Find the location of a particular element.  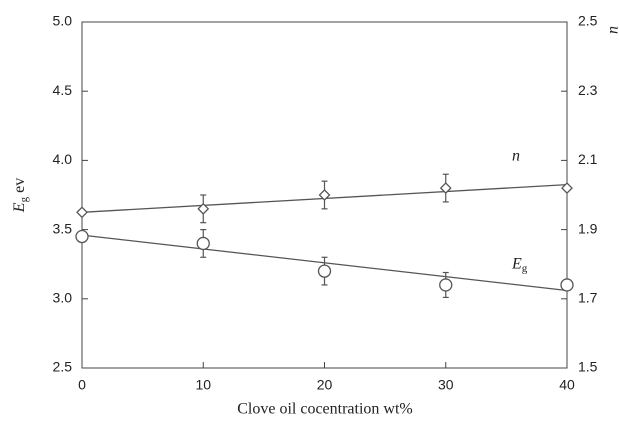

y-axis-label: Eg ev is located at coordinates (20, 195).